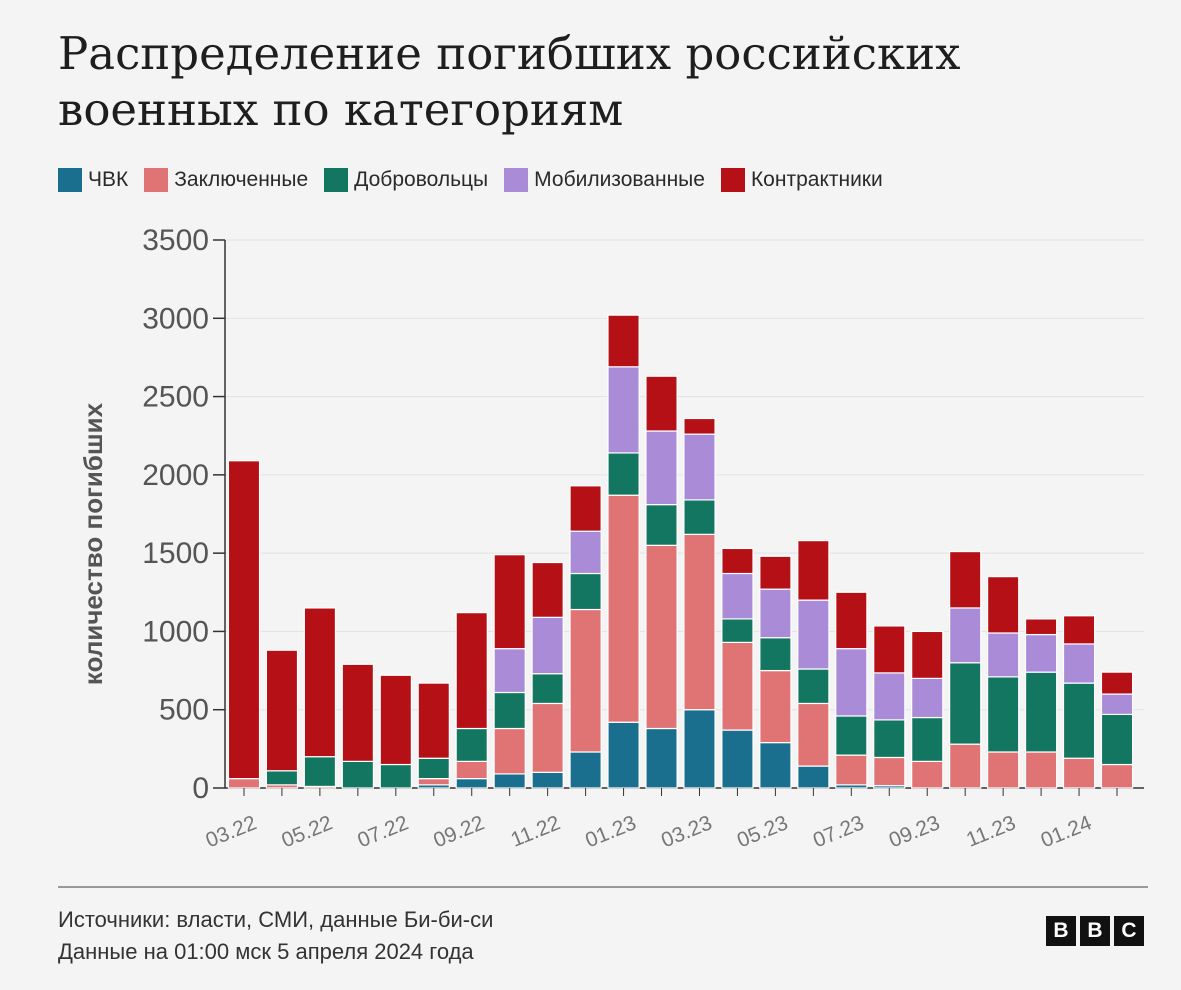 The image size is (1181, 990). What do you see at coordinates (838, 831) in the screenshot?
I see `x-tick-label: 07.23` at bounding box center [838, 831].